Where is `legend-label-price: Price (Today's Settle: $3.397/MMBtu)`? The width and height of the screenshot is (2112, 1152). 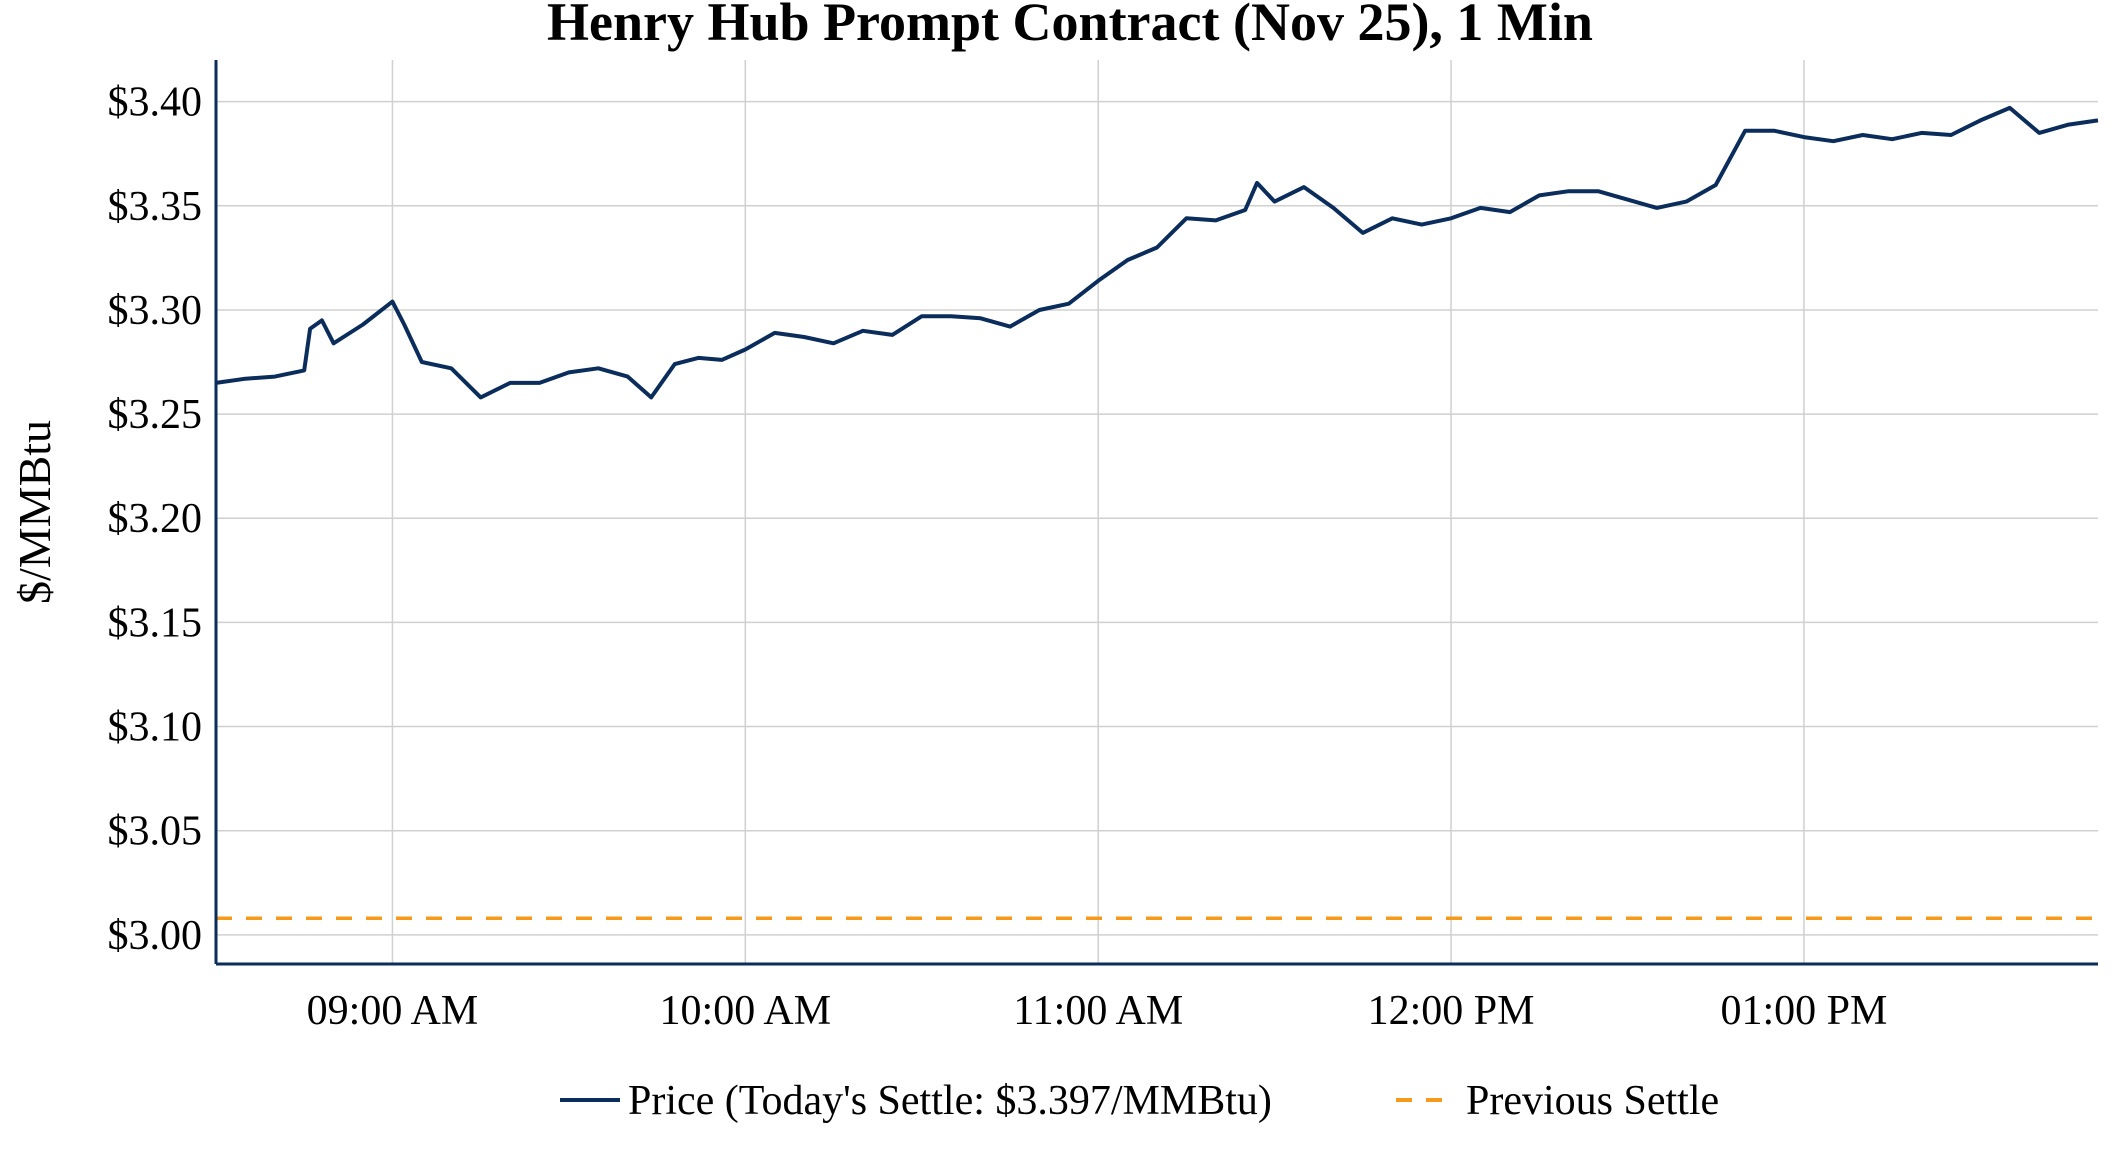 legend-label-price: Price (Today's Settle: $3.397/MMBtu) is located at coordinates (950, 1101).